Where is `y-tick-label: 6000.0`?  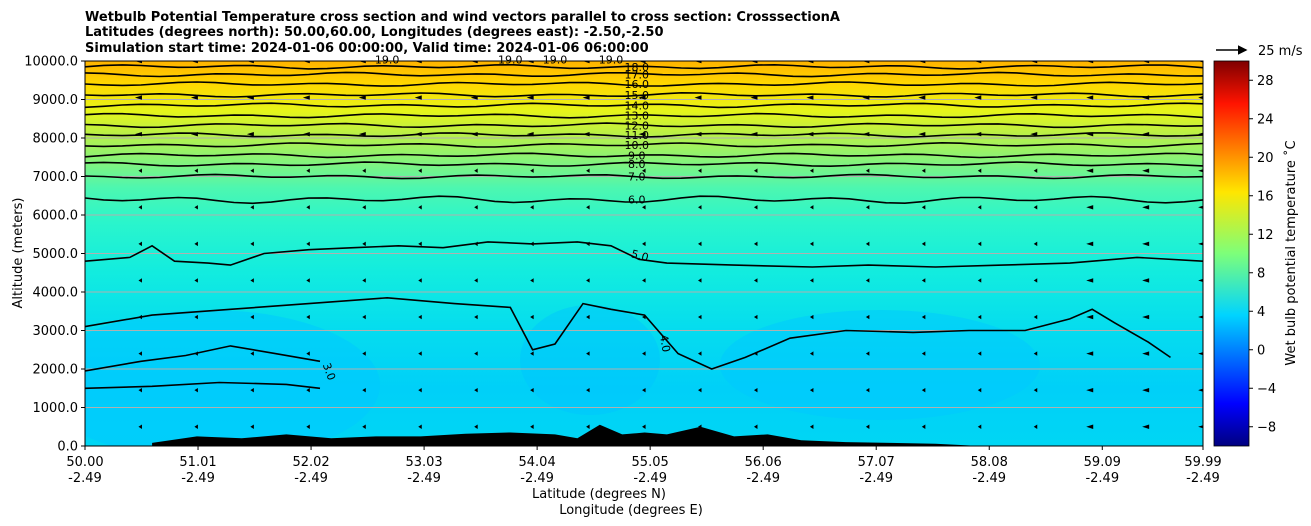 y-tick-label: 6000.0 is located at coordinates (56, 216).